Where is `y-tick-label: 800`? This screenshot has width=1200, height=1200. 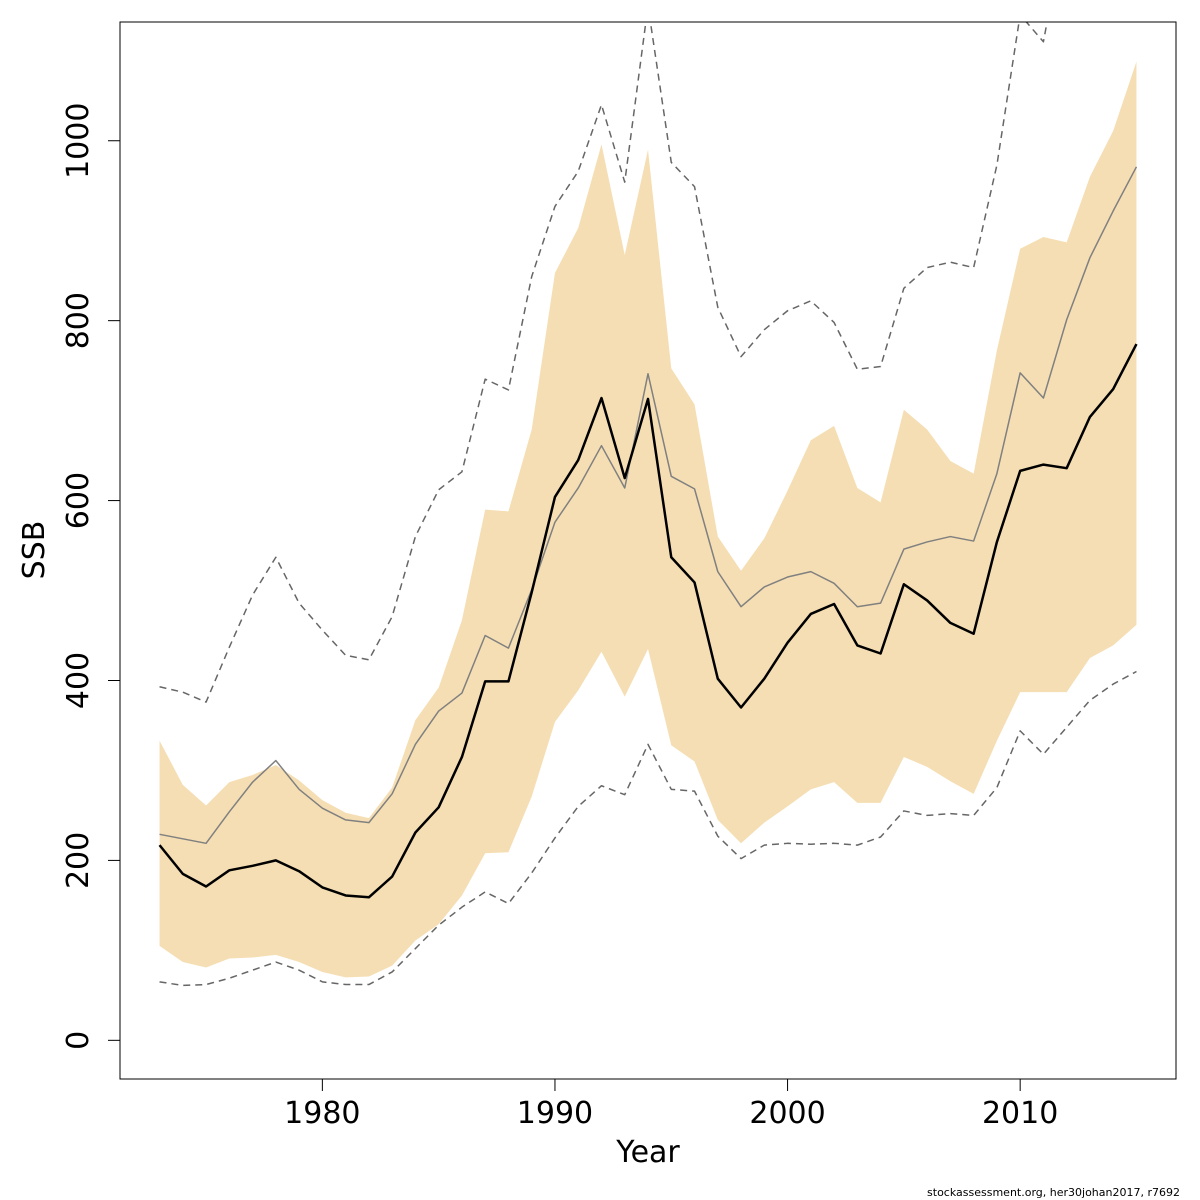 y-tick-label: 800 is located at coordinates (78, 320).